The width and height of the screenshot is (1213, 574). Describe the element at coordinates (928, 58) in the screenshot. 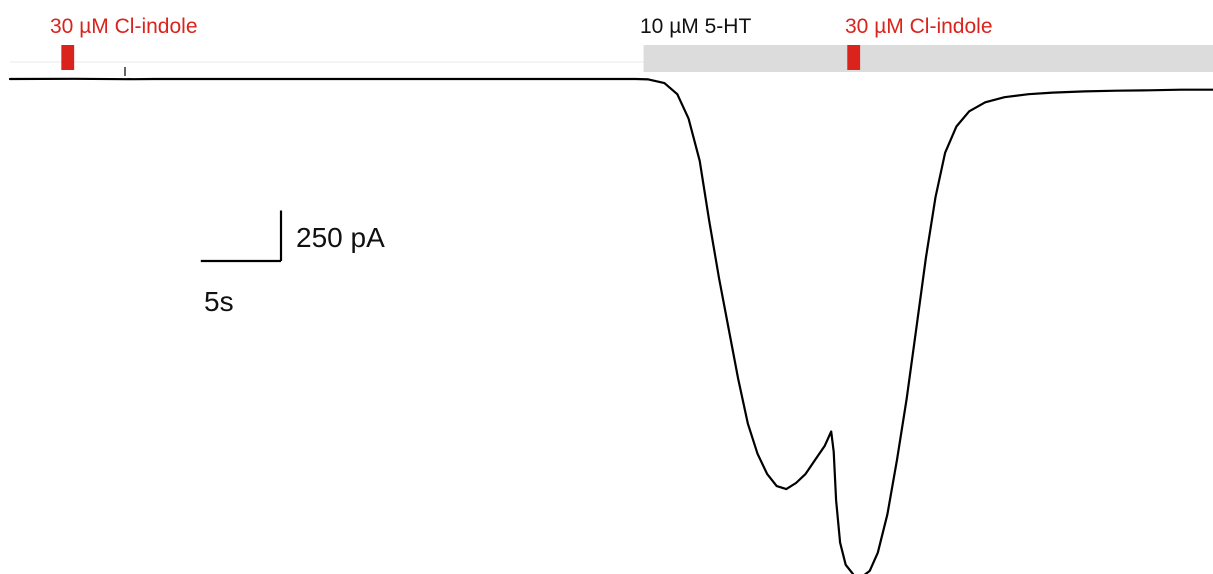

I see `5ht-application-bar` at that location.